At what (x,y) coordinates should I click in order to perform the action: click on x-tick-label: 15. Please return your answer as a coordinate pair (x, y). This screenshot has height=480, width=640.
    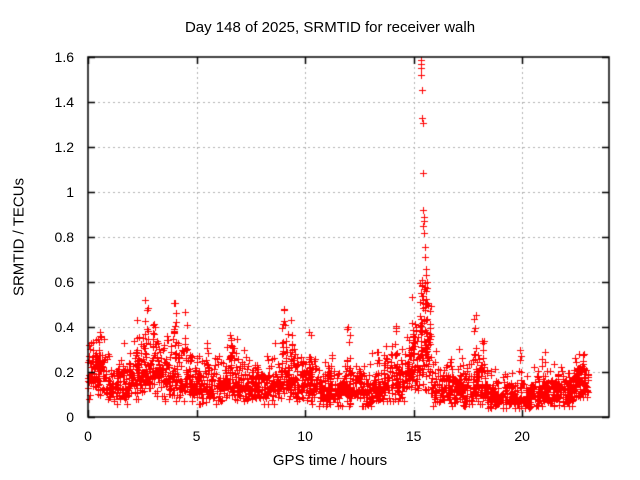
    Looking at the image, I should click on (413, 436).